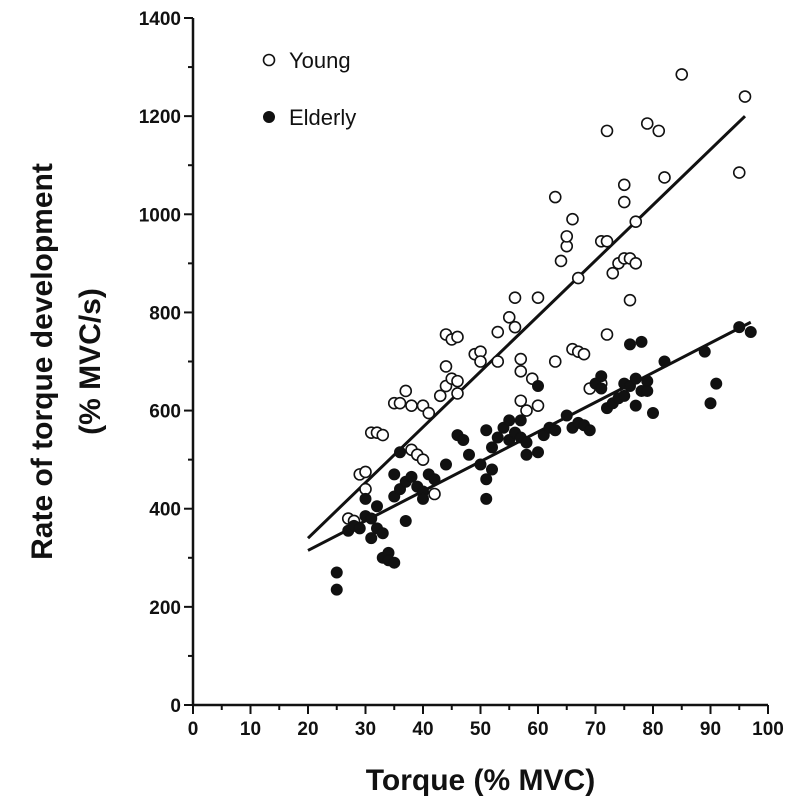 The height and width of the screenshot is (808, 799). I want to click on legend-elderly-label: Elderly, so click(322, 117).